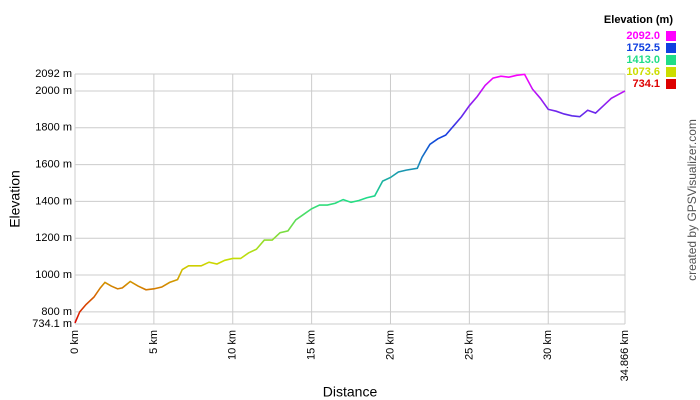 Image resolution: width=700 pixels, height=400 pixels. Describe the element at coordinates (53, 275) in the screenshot. I see `y-tick-label: 1000 m` at that location.